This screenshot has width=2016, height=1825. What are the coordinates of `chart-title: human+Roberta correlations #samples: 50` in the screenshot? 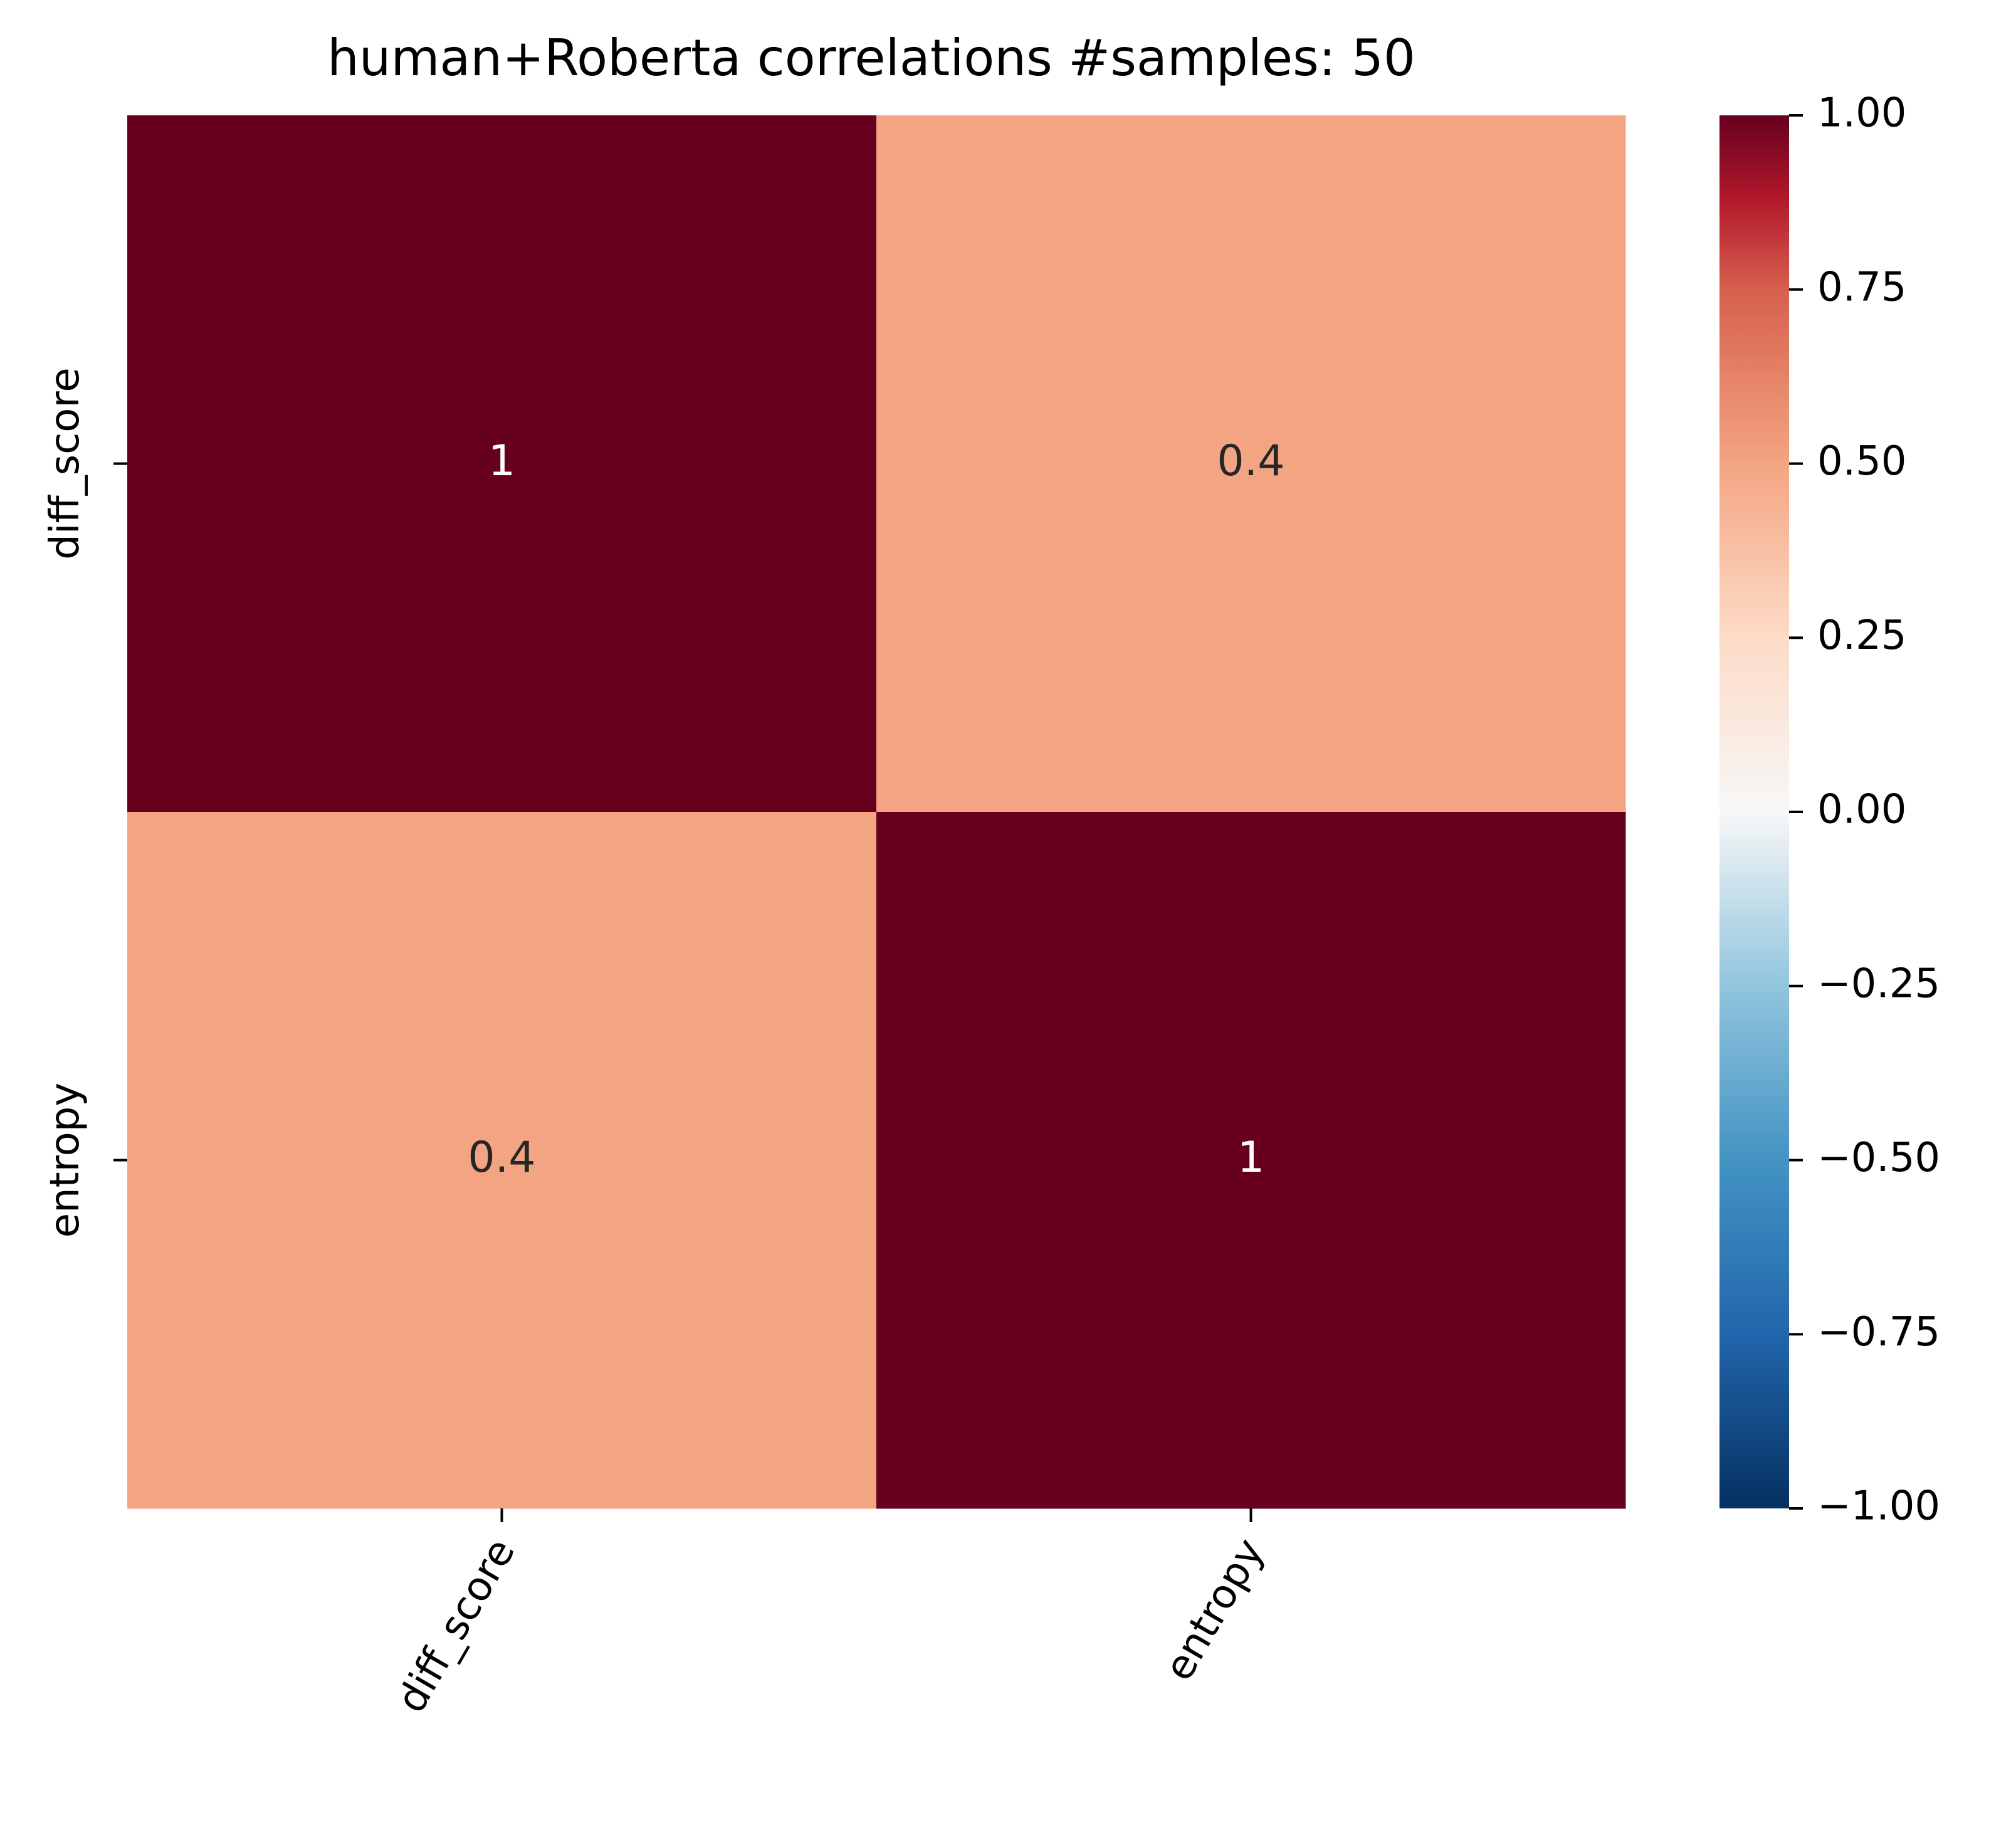 It's located at (871, 58).